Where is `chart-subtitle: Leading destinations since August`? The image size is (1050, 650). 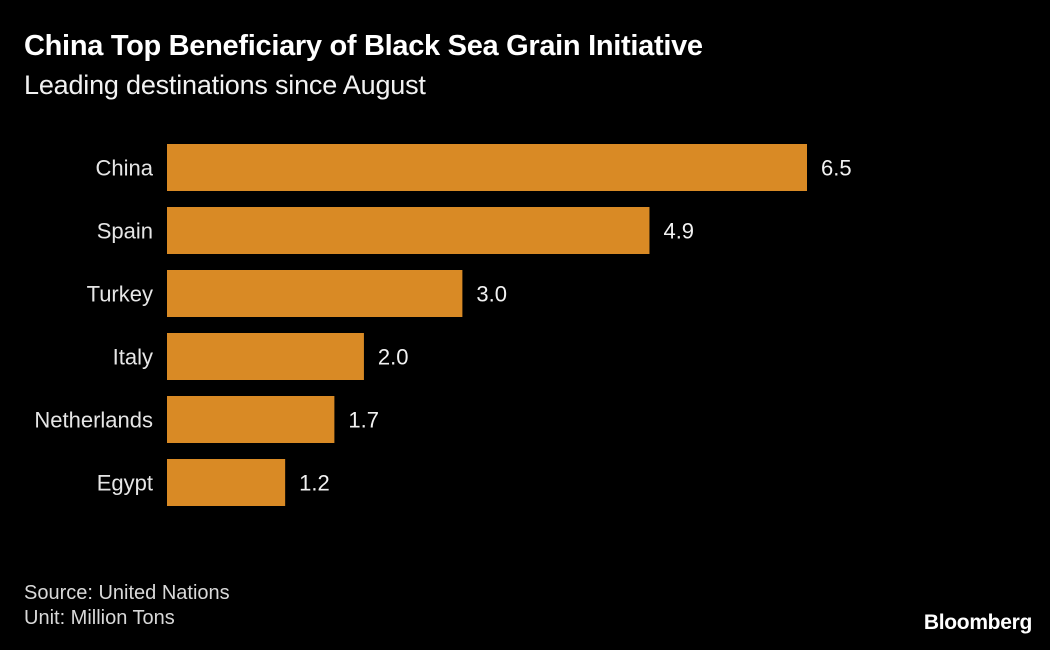 chart-subtitle: Leading destinations since August is located at coordinates (225, 85).